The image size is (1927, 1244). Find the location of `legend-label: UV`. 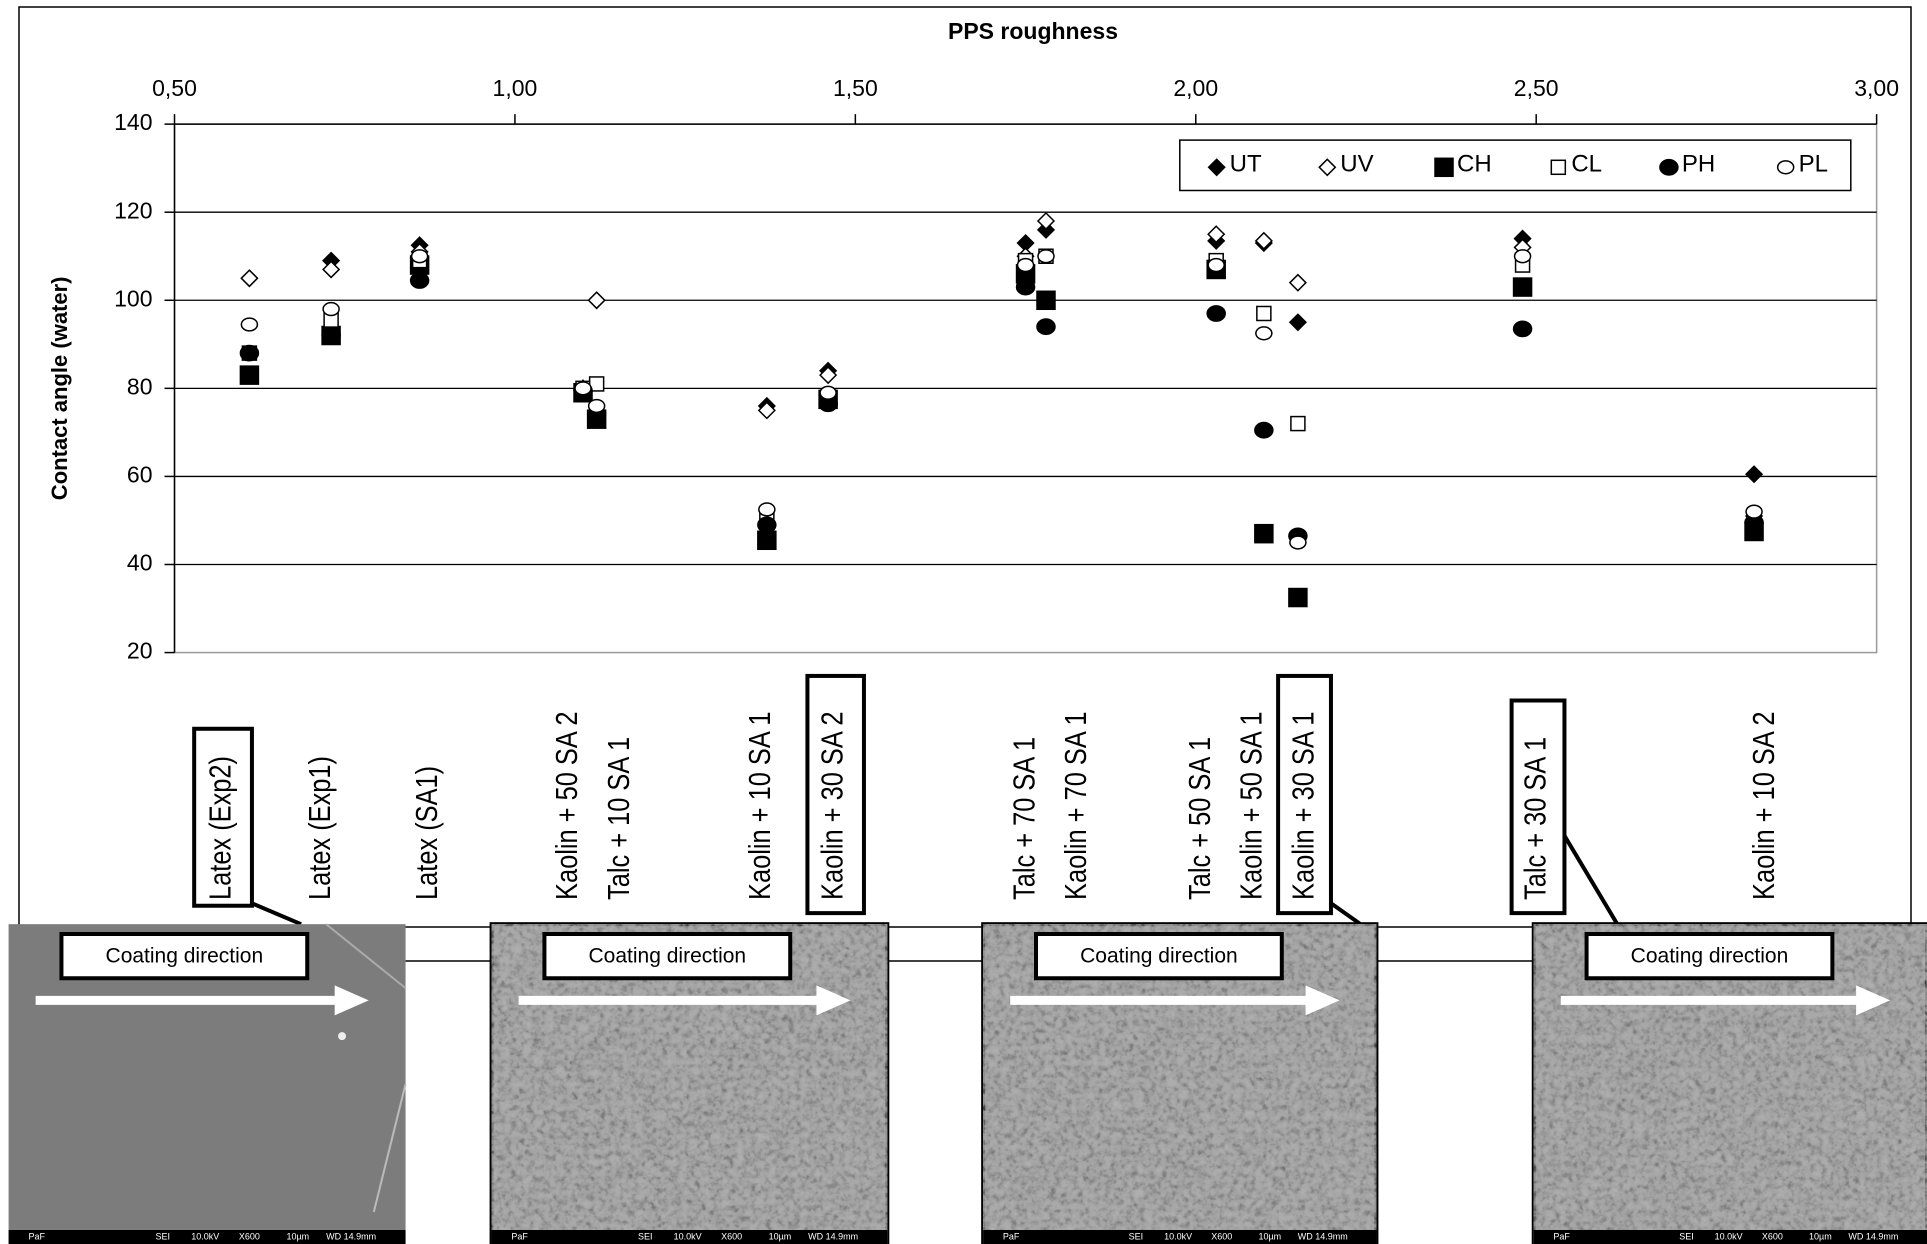

legend-label: UV is located at coordinates (1356, 164).